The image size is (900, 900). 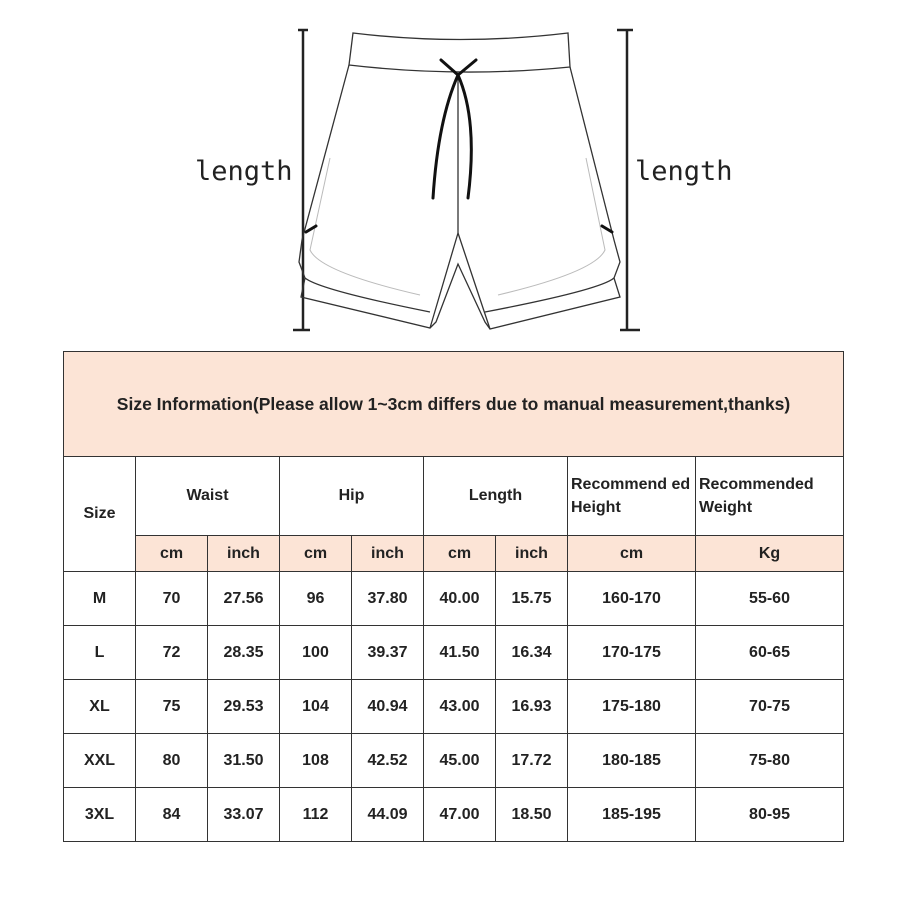 What do you see at coordinates (99, 598) in the screenshot?
I see `size-cell: M` at bounding box center [99, 598].